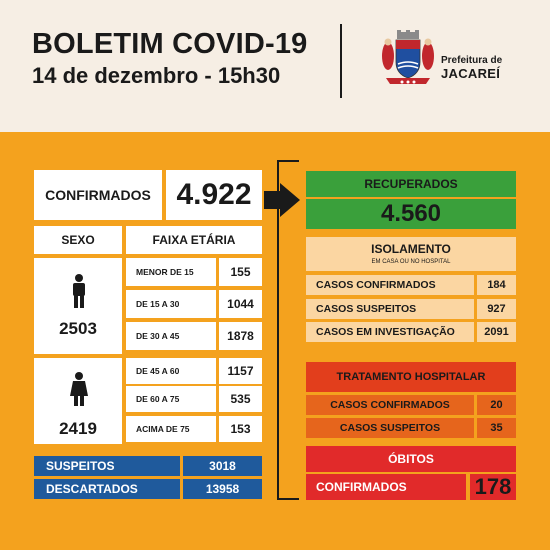 This screenshot has width=550, height=550. Describe the element at coordinates (390, 332) in the screenshot. I see `isolamento-row-label: CASOS EM INVESTIGAÇÃO` at that location.